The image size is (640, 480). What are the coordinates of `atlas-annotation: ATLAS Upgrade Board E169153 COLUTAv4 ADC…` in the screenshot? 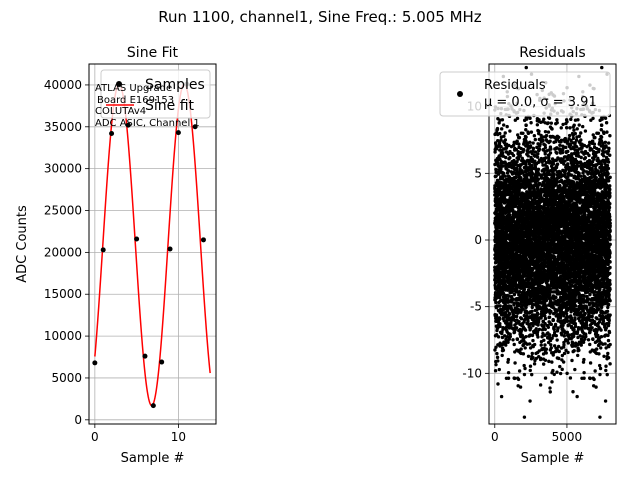 It's located at (147, 106).